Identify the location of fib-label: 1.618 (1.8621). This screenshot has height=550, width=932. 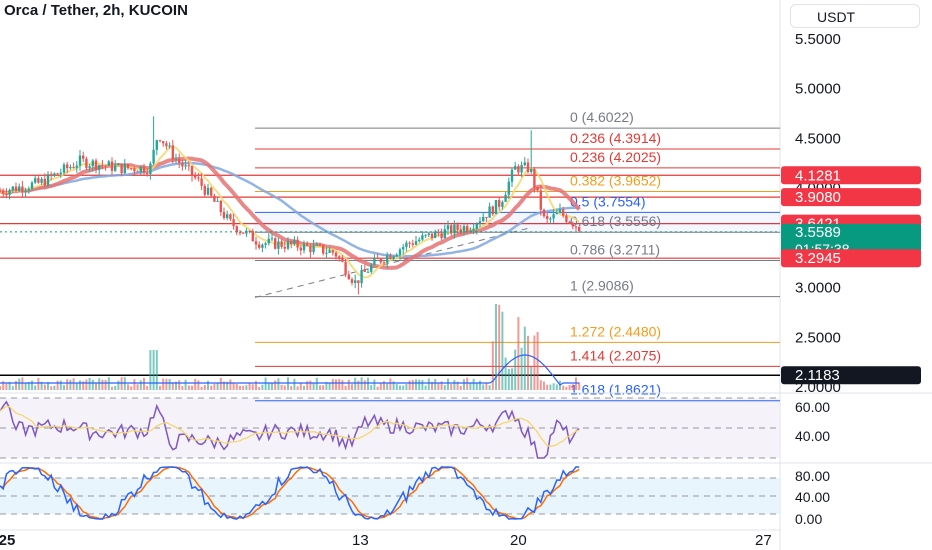
(615, 390).